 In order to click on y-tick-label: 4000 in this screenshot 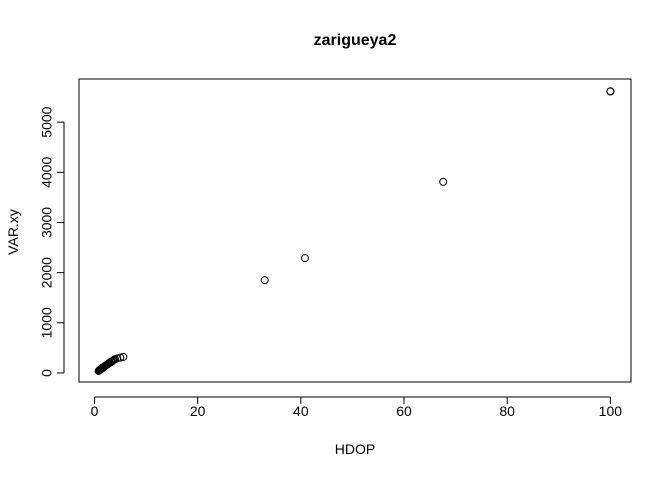, I will do `click(47, 172)`.